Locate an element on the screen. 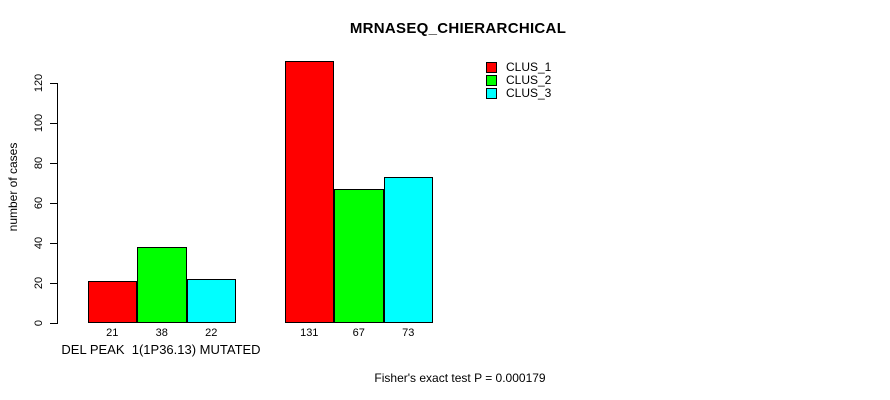  bar-value-label: 67 is located at coordinates (358, 333).